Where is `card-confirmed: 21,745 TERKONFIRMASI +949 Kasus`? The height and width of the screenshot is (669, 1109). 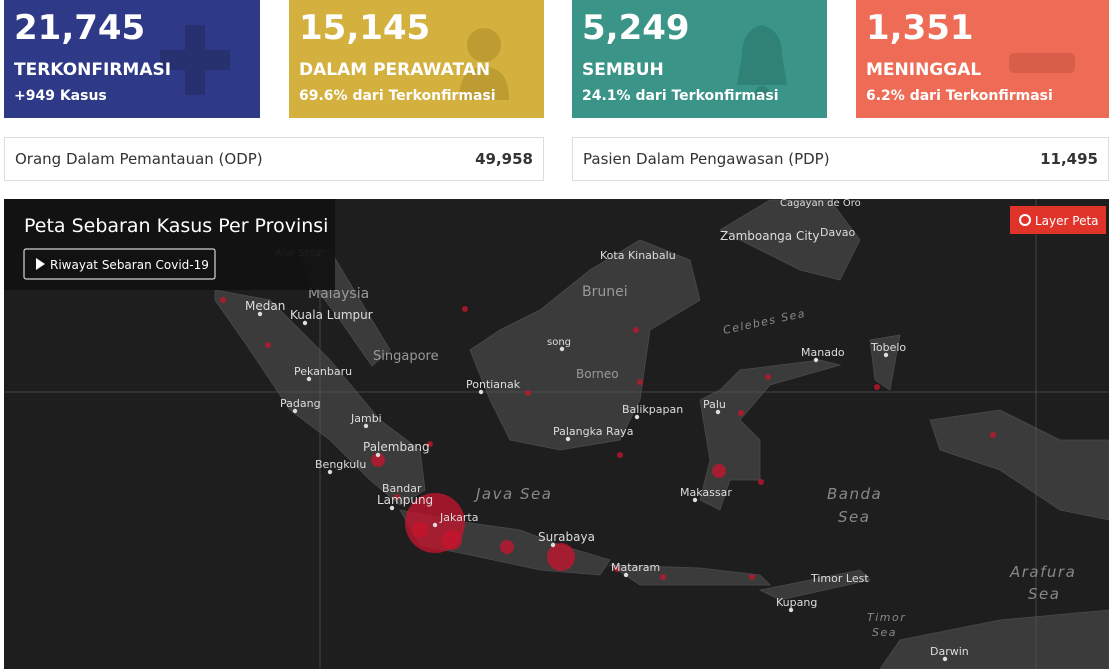
card-confirmed: 21,745 TERKONFIRMASI +949 Kasus is located at coordinates (132, 59).